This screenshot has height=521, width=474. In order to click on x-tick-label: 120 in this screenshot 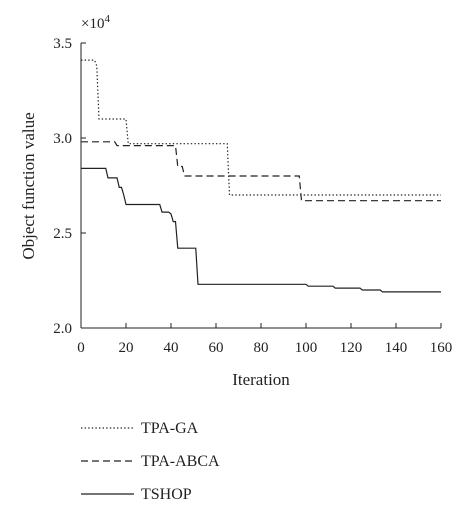, I will do `click(351, 348)`.